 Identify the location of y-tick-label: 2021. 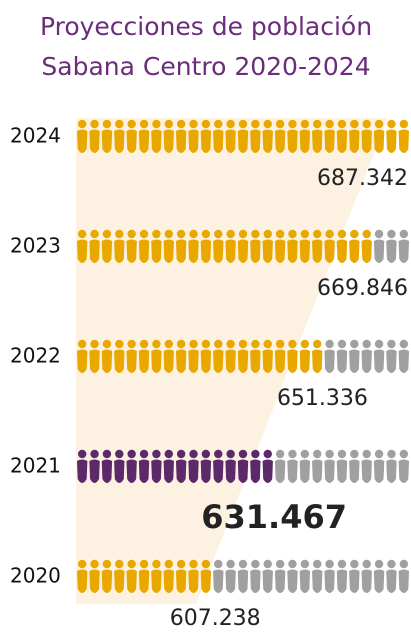
(35, 466).